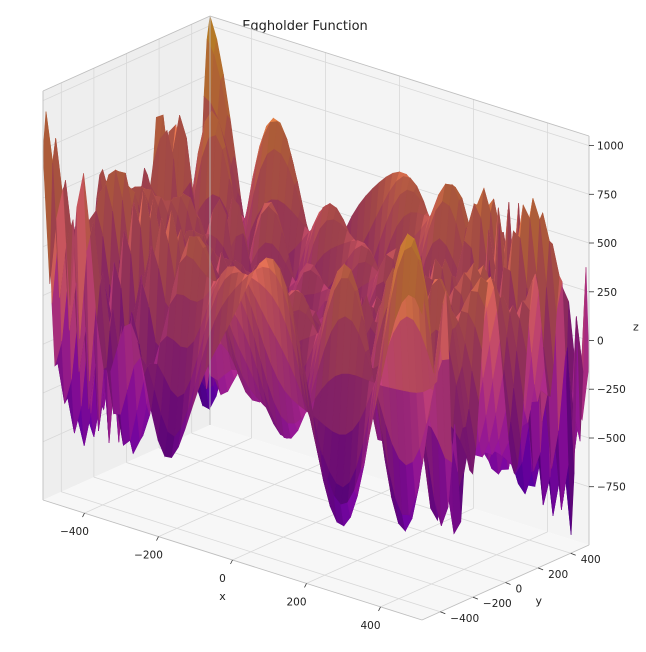  Describe the element at coordinates (610, 147) in the screenshot. I see `z-tick-label: 1000` at that location.